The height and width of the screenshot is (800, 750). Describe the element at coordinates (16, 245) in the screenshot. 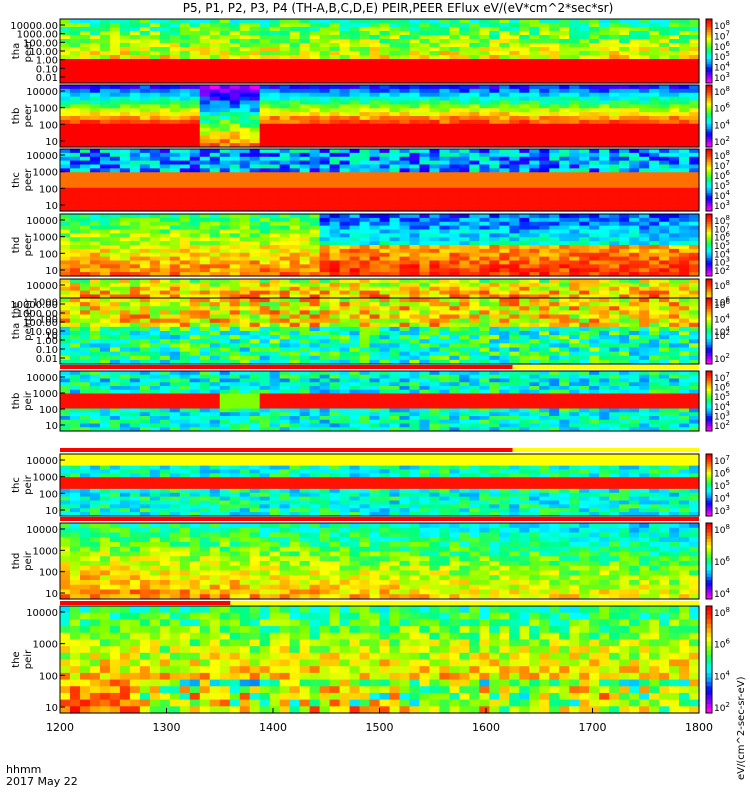

I see `panel-probe-label: thd` at that location.